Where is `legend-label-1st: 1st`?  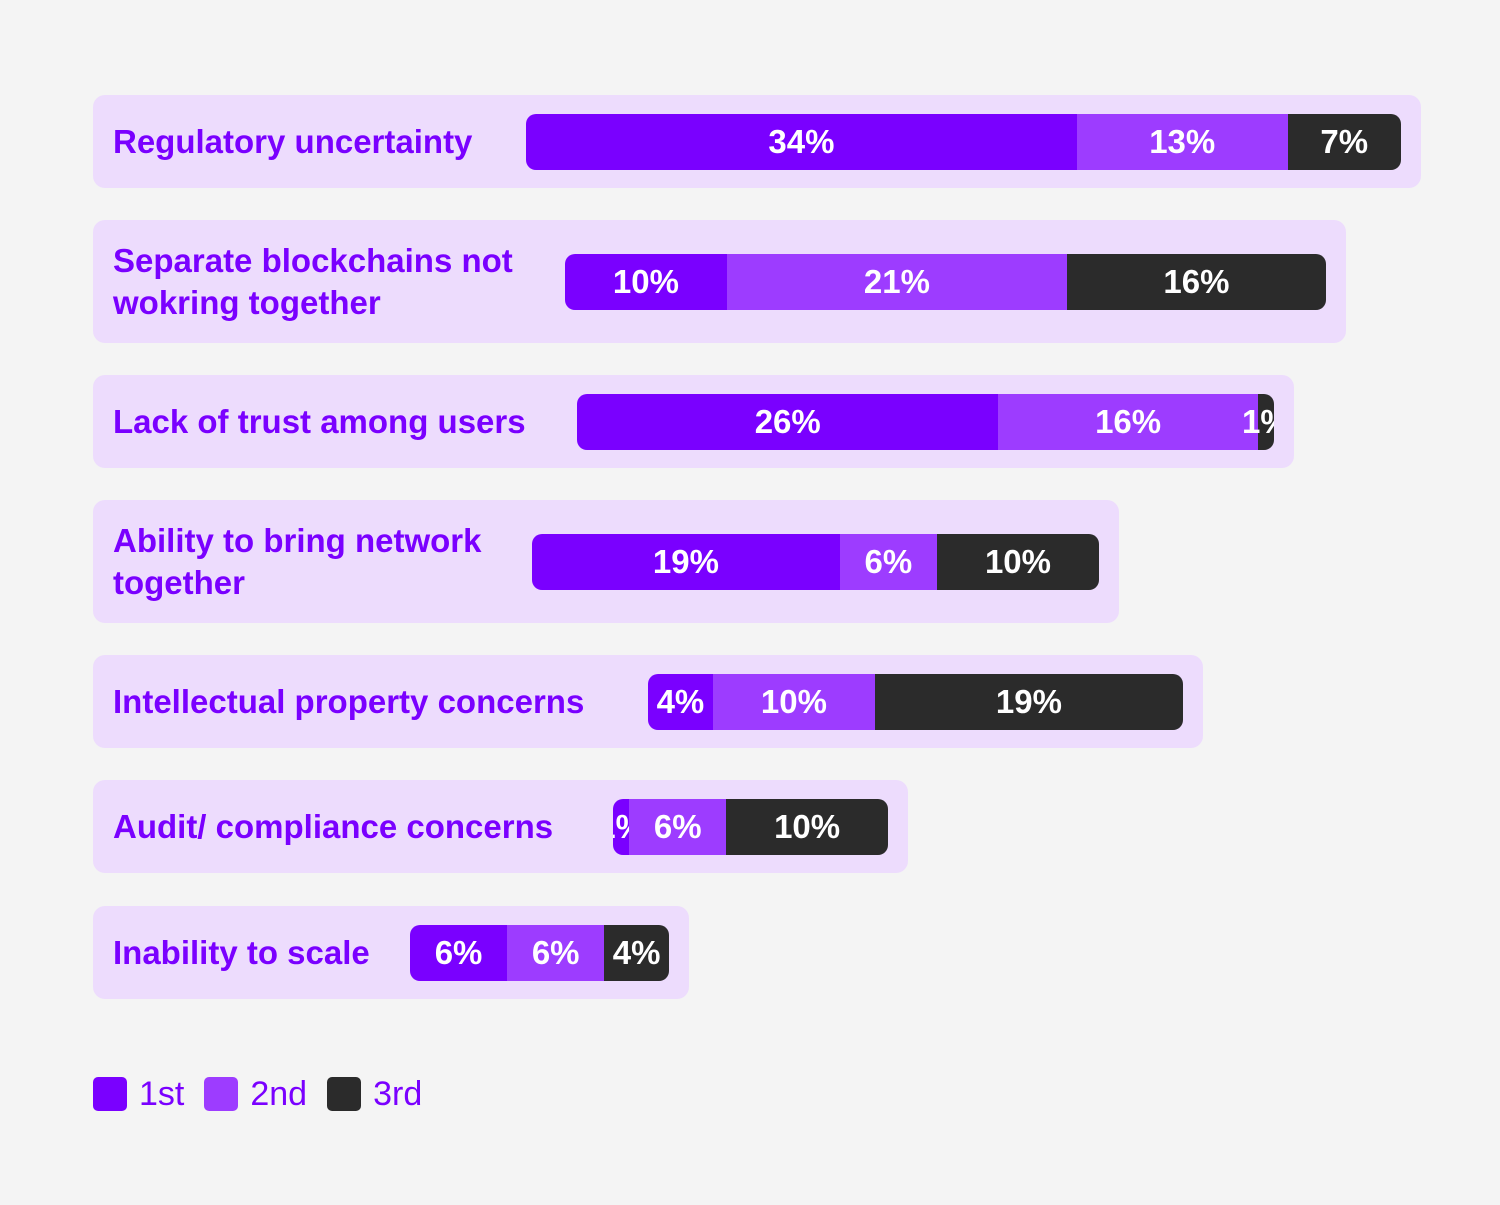
legend-label-1st: 1st is located at coordinates (162, 1094).